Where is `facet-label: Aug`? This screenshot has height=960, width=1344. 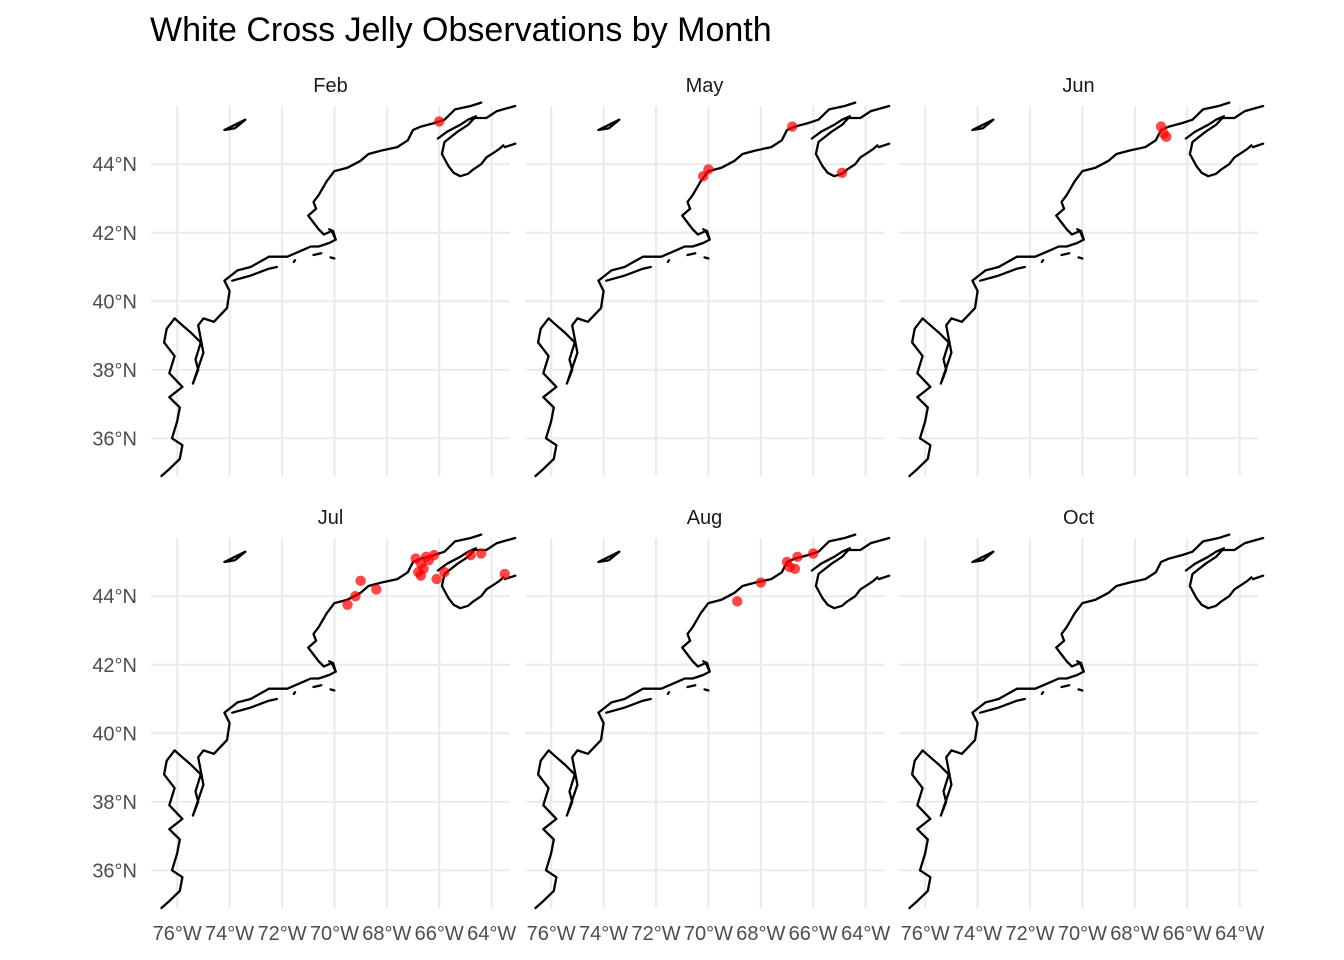
facet-label: Aug is located at coordinates (705, 518).